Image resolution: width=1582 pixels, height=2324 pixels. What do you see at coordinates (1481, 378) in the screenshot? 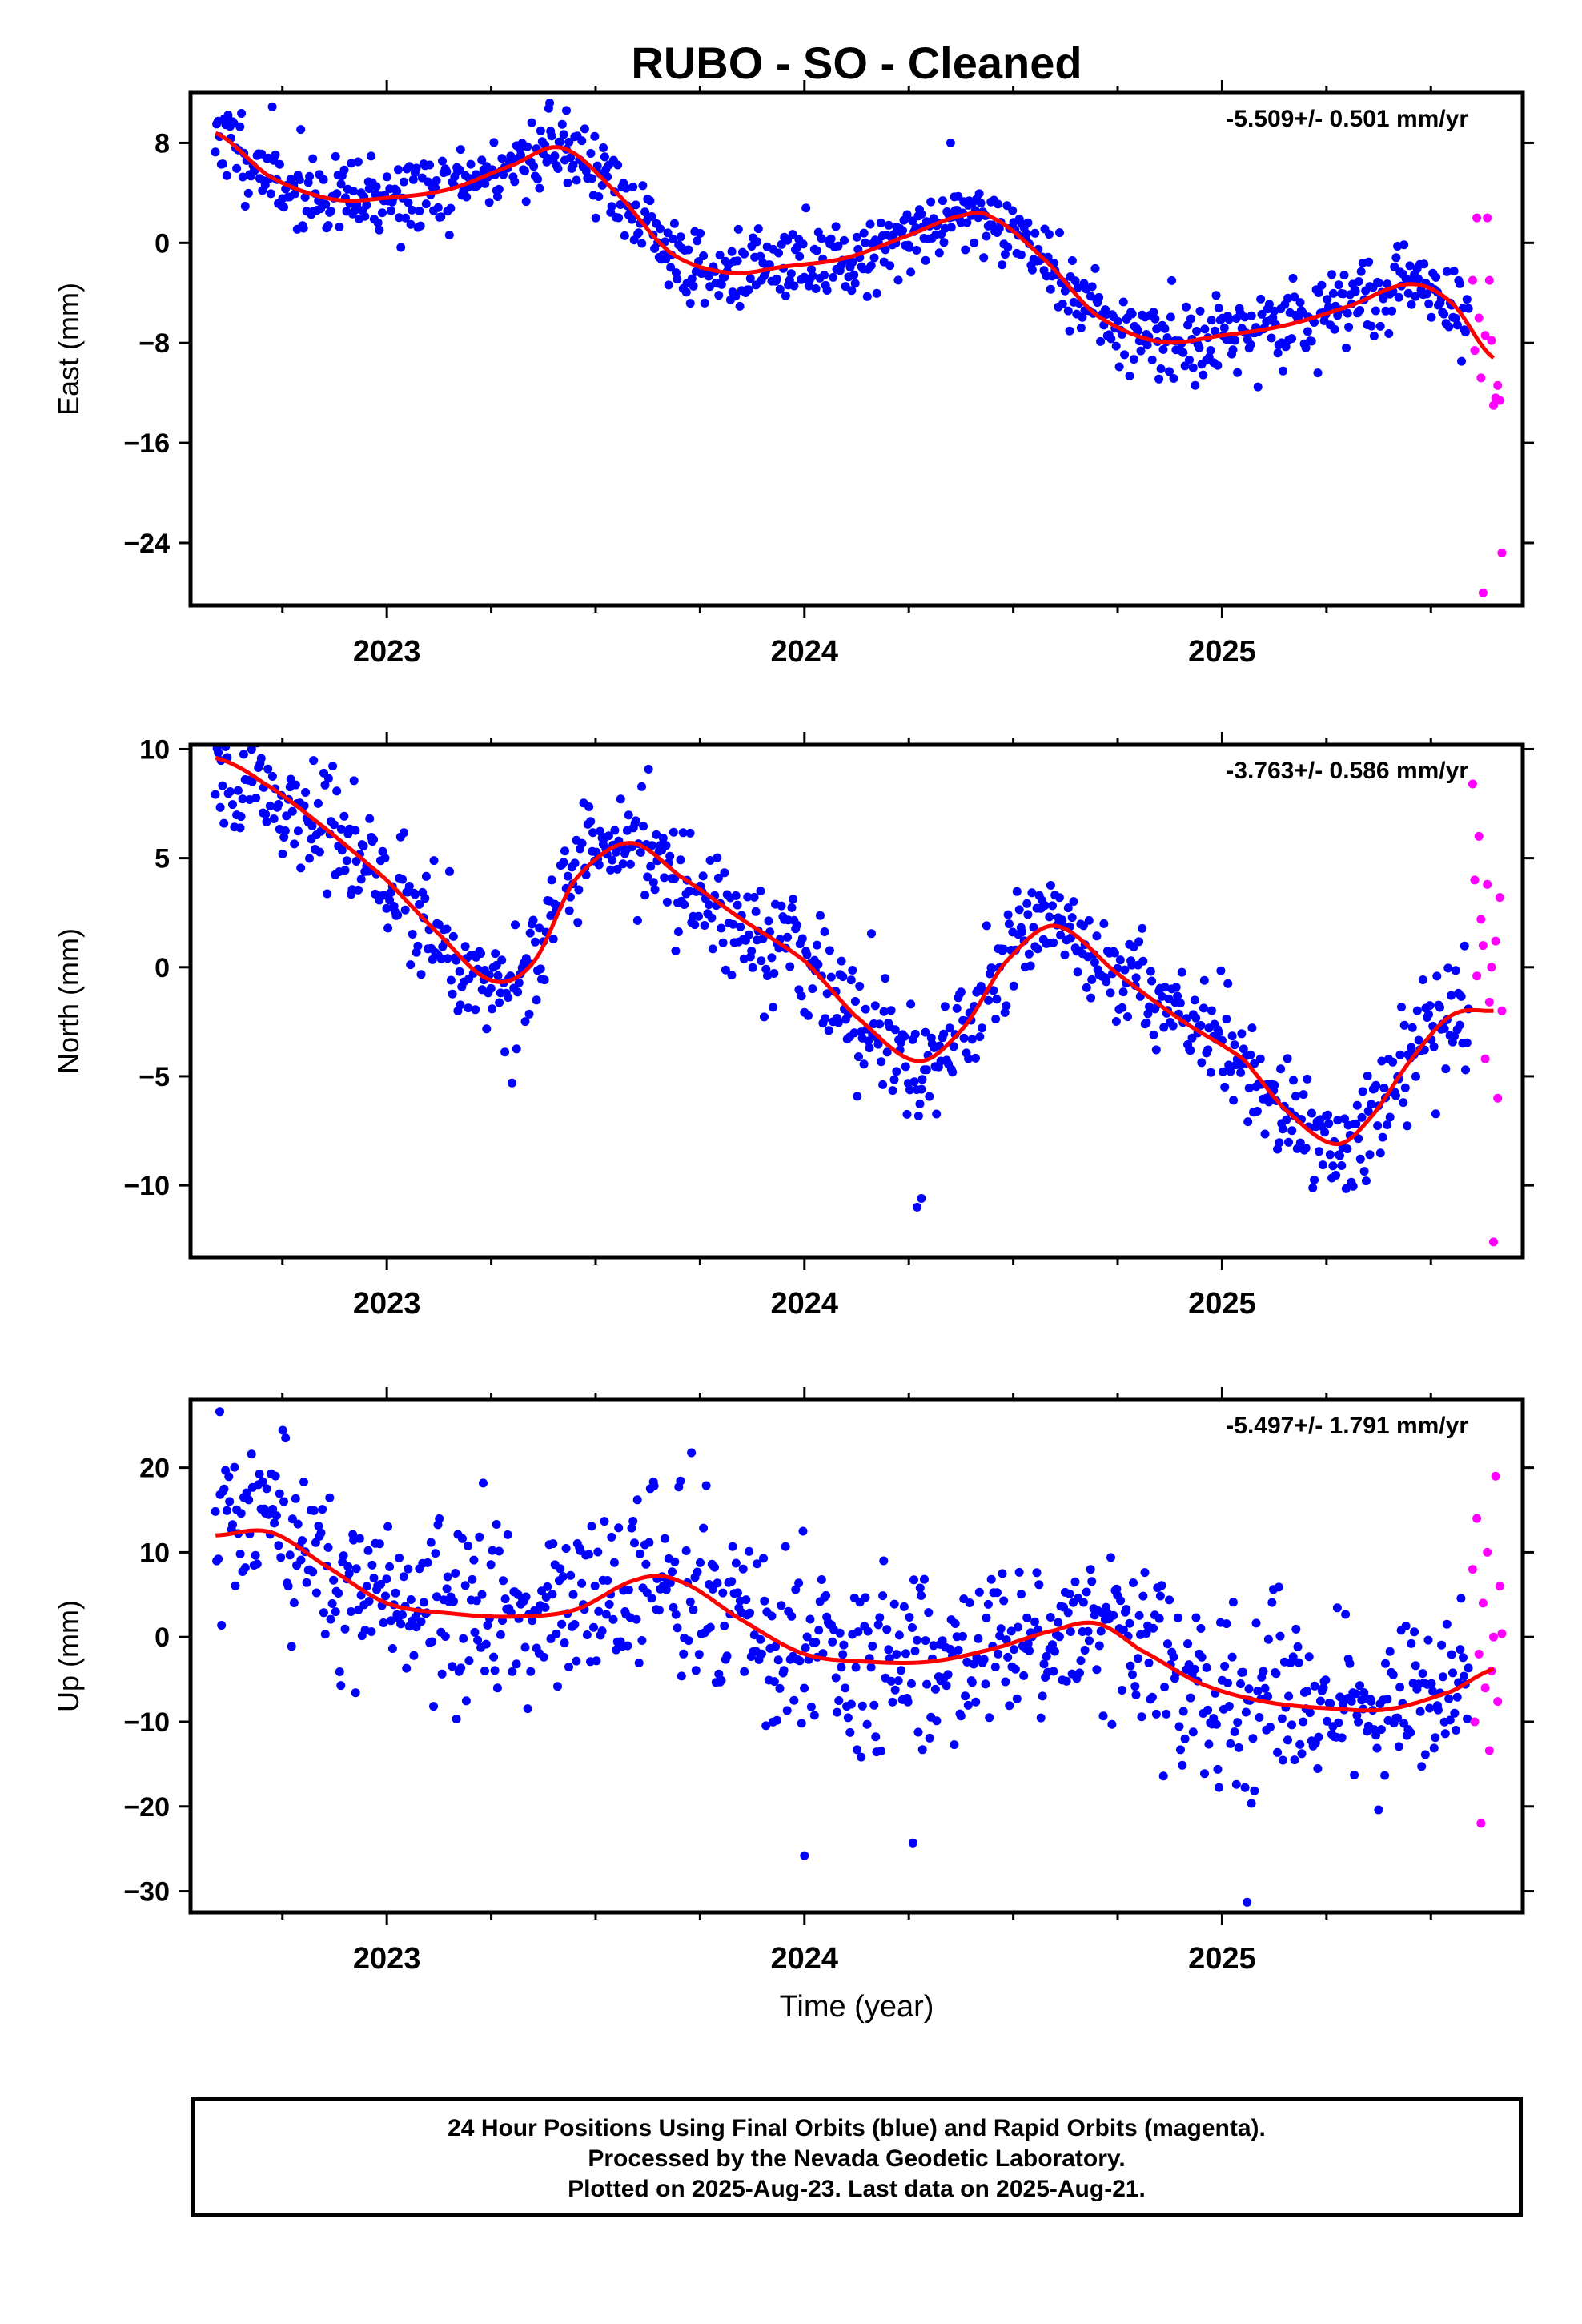
I see `east-rapid-point` at bounding box center [1481, 378].